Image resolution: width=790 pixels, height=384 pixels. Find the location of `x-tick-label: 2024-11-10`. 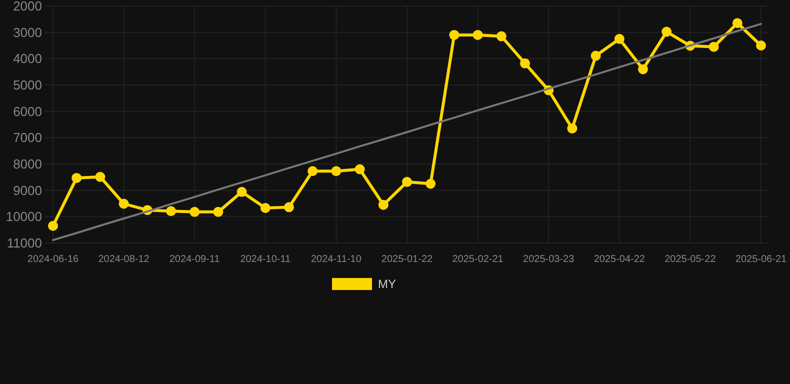

x-tick-label: 2024-11-10 is located at coordinates (336, 259).